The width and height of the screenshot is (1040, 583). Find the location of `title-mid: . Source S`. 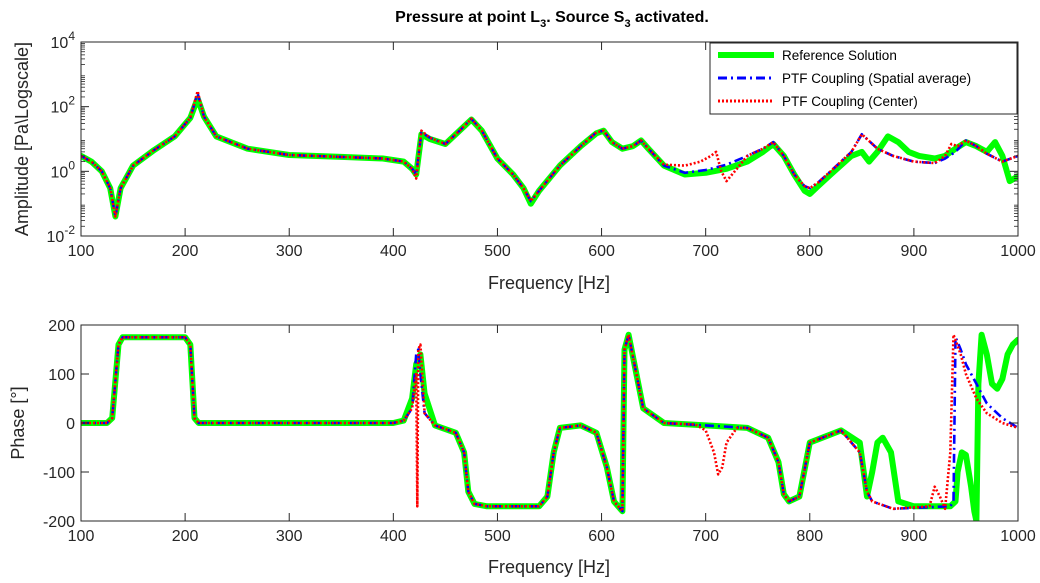

title-mid: . Source S is located at coordinates (585, 17).